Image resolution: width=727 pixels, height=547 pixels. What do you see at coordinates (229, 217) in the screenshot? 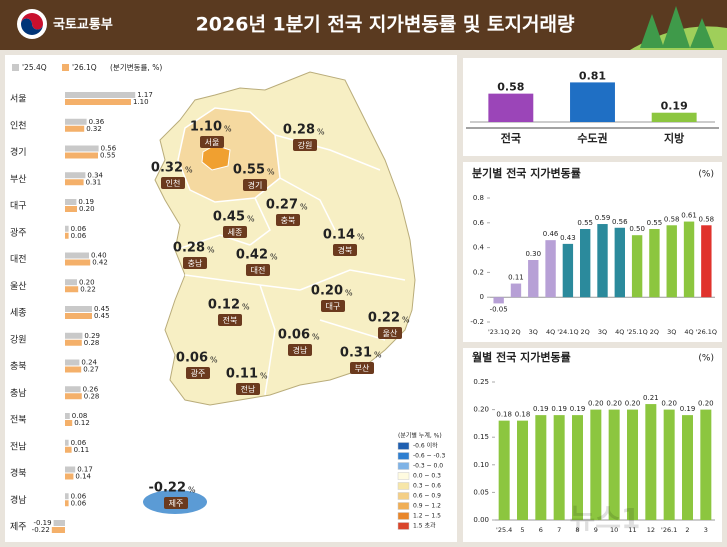
I see `map-value: 0.45` at bounding box center [229, 217].